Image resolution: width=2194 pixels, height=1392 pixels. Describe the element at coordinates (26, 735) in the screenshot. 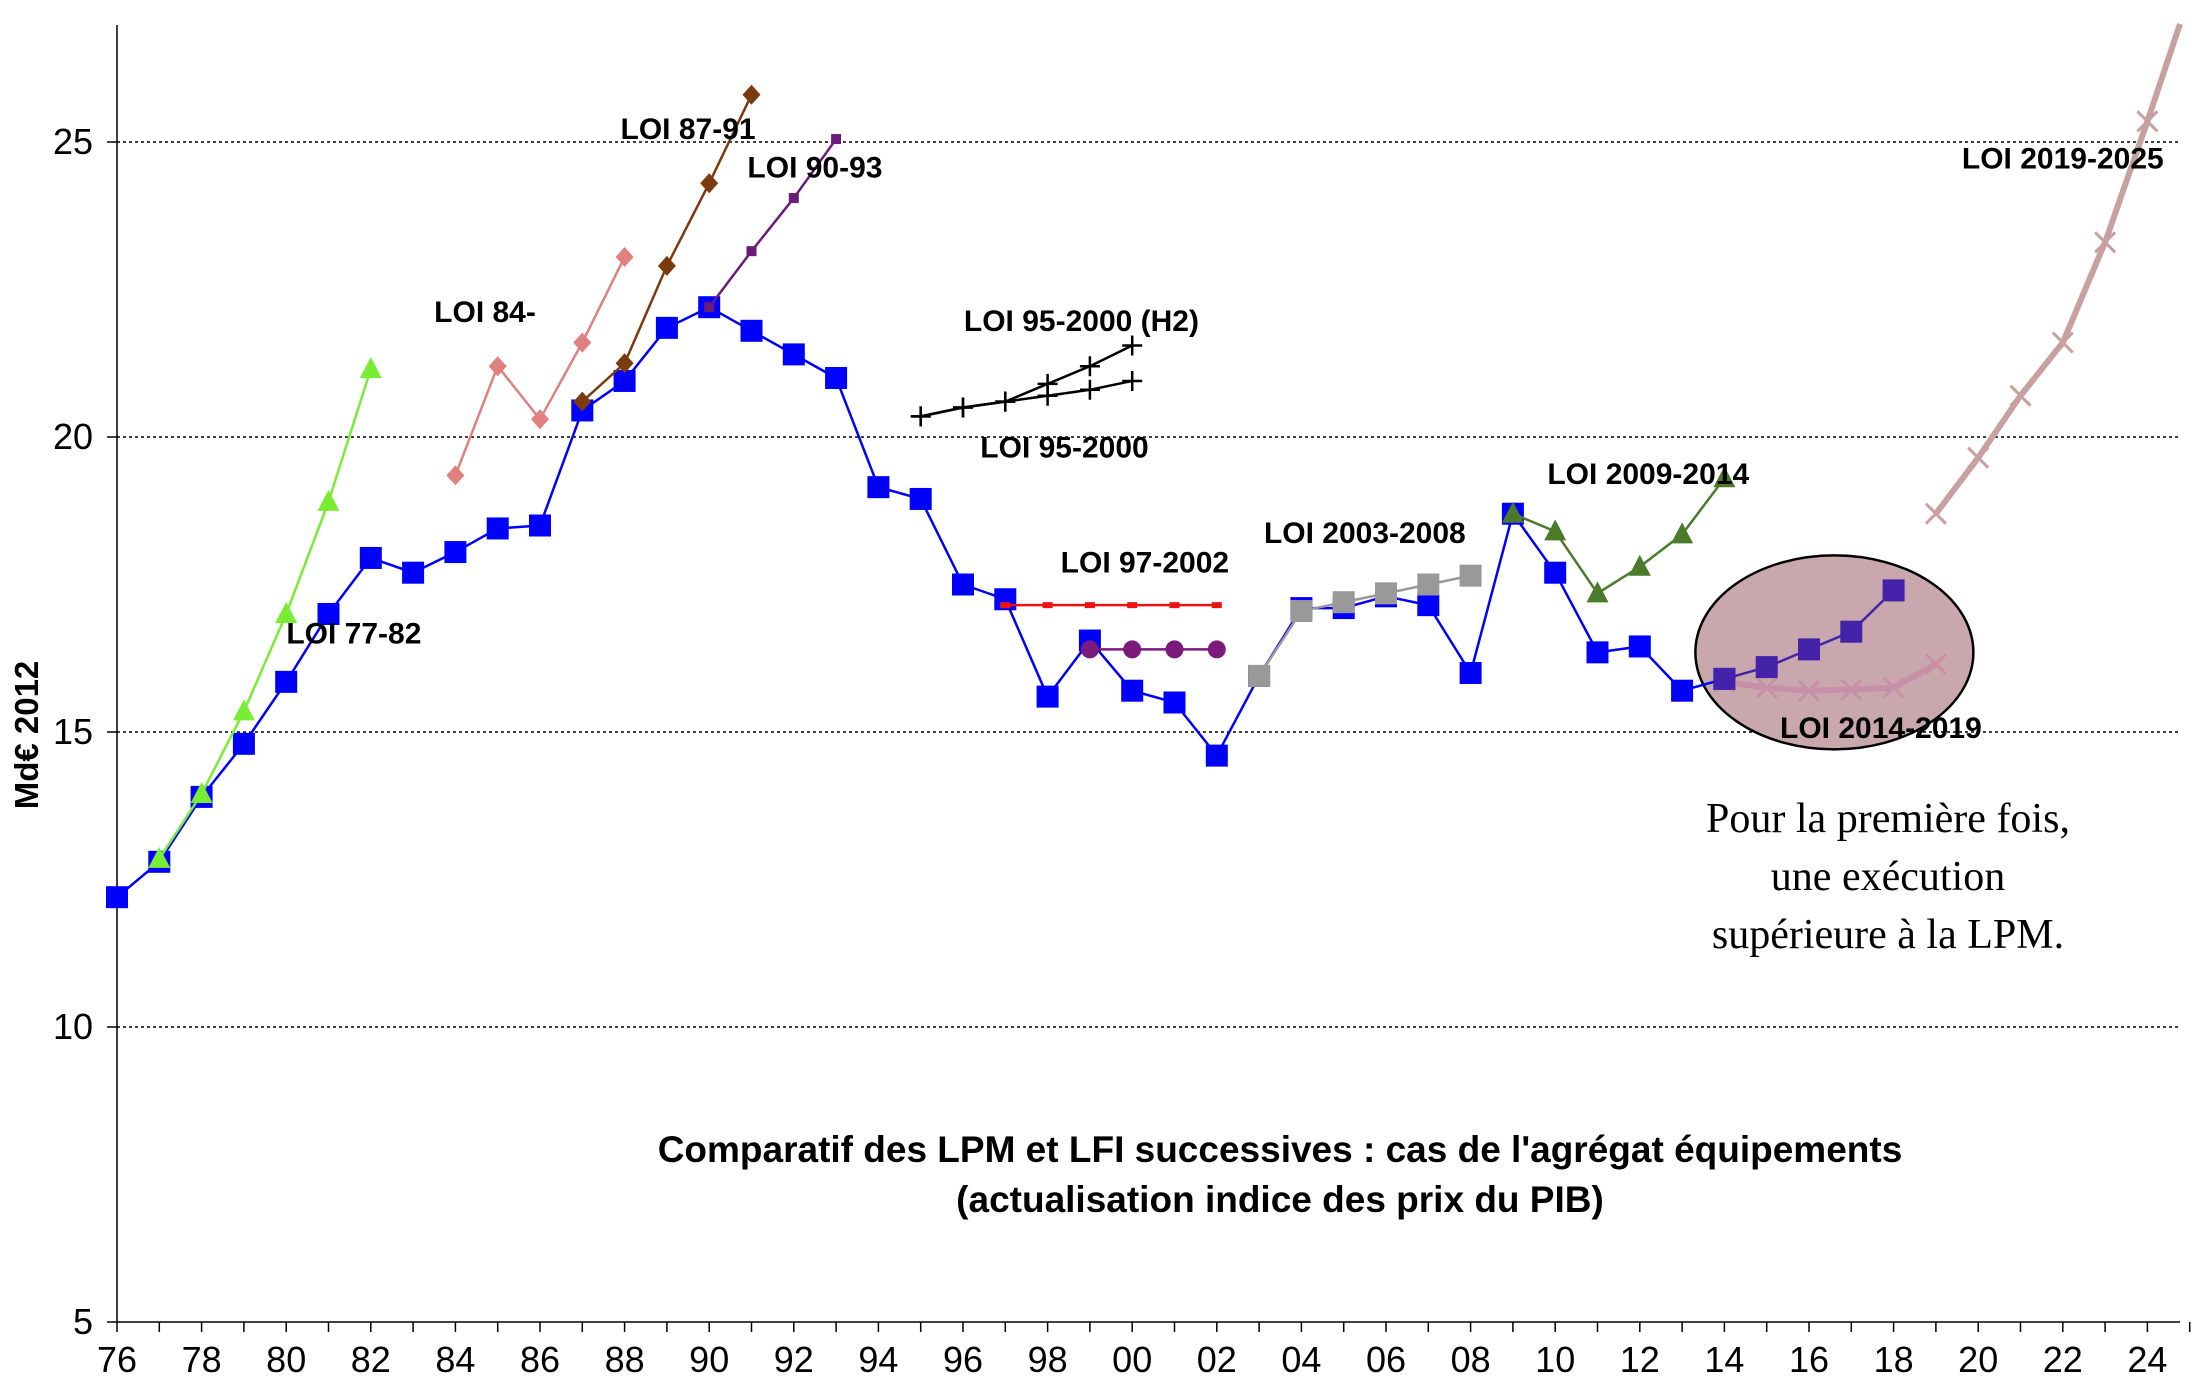

I see `y-axis-label: Md€ 2012` at that location.